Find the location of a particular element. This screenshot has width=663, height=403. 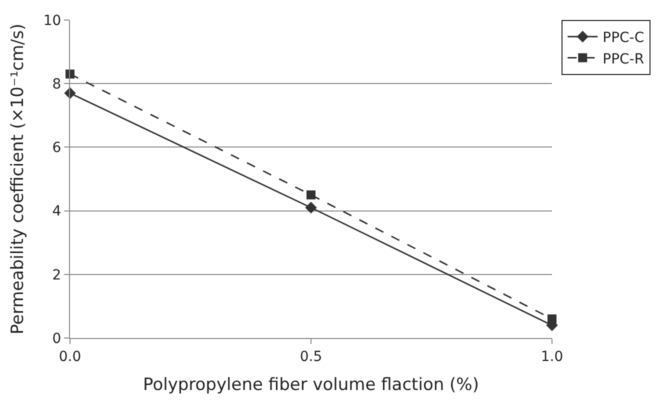

legend-label: PPC-C is located at coordinates (623, 38).